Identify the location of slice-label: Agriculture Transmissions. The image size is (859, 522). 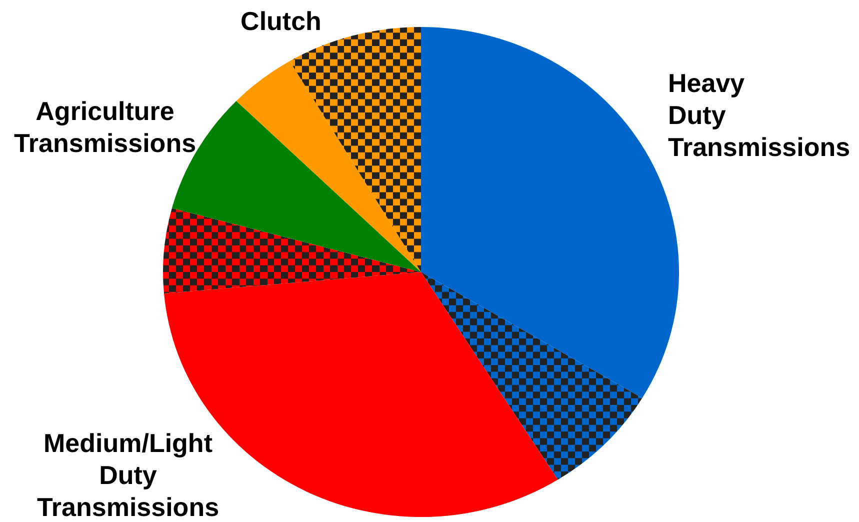
(105, 127).